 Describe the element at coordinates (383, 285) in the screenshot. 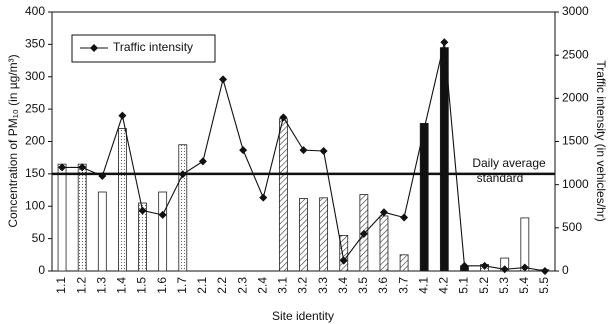

I see `x-tick-label: 3.6` at that location.